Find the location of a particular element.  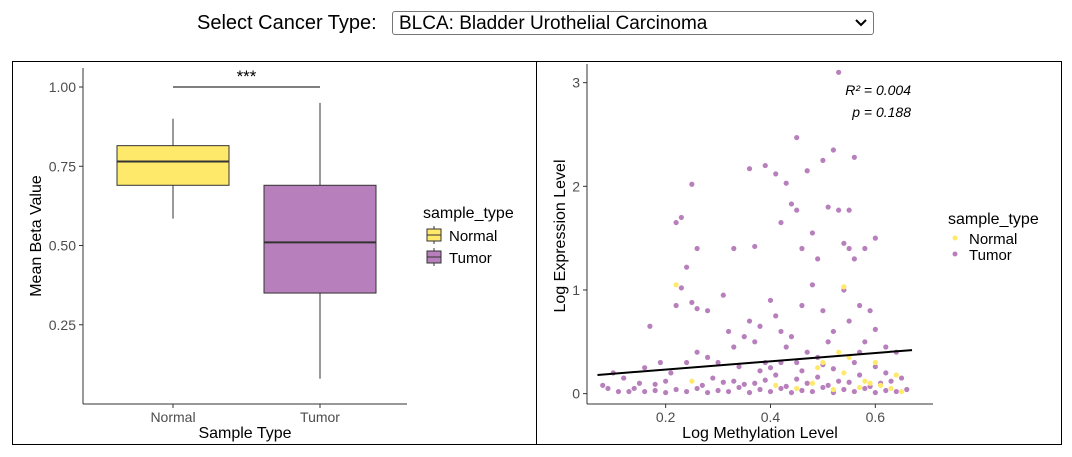

scatter-x-axis-title: Log Methylation Level is located at coordinates (760, 433).